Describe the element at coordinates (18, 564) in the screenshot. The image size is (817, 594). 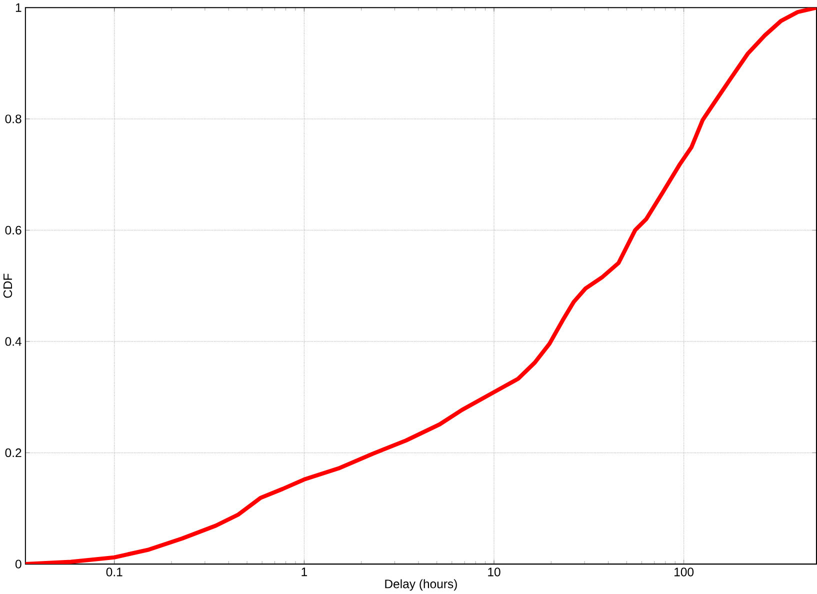
I see `y-tick-label: 0` at that location.